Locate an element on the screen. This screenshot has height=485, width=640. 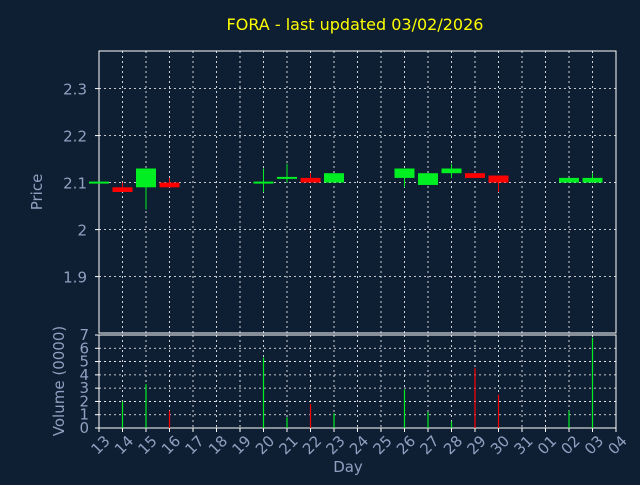
volume-y-tick-label: 5 is located at coordinates (84, 362).